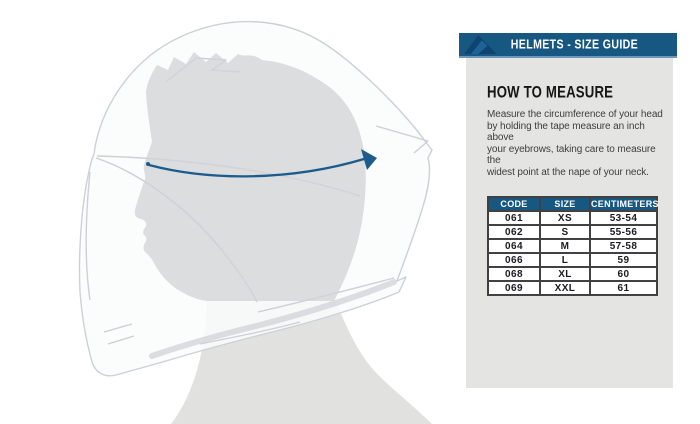 This screenshot has height=424, width=700. Describe the element at coordinates (565, 260) in the screenshot. I see `cell-size: L` at that location.